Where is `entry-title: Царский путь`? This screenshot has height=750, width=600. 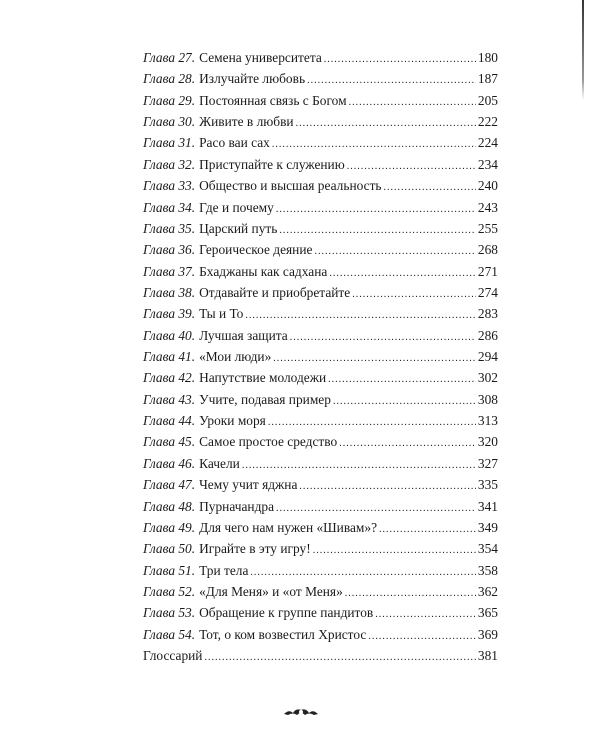 entry-title: Царский путь is located at coordinates (238, 228).